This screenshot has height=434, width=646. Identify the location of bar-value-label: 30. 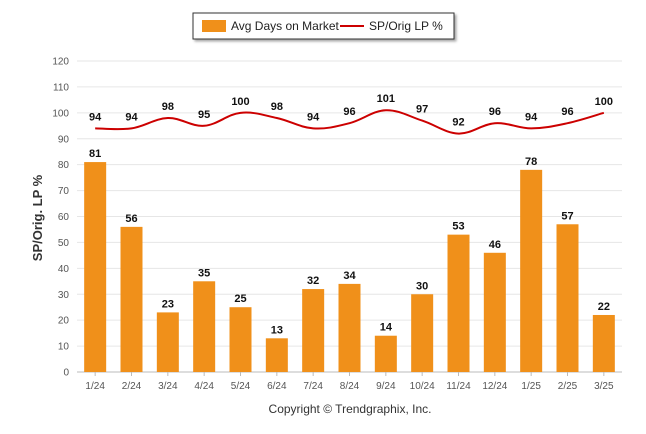
(422, 286).